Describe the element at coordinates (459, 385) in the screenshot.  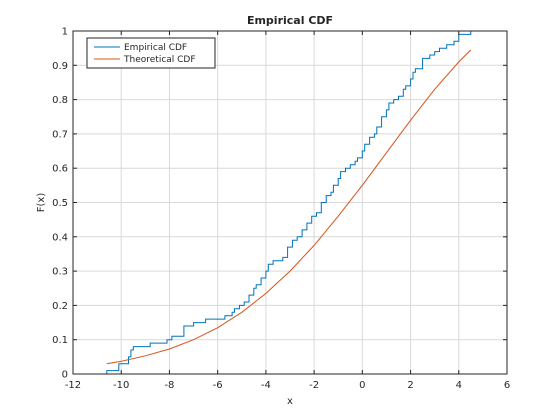
I see `x-tick-label: 4` at that location.